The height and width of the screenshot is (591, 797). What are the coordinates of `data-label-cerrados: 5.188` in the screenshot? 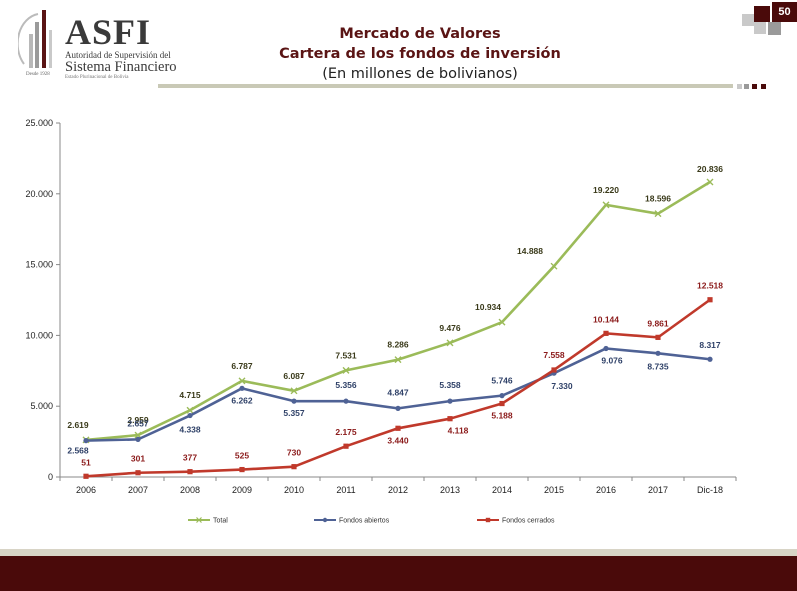 It's located at (502, 416).